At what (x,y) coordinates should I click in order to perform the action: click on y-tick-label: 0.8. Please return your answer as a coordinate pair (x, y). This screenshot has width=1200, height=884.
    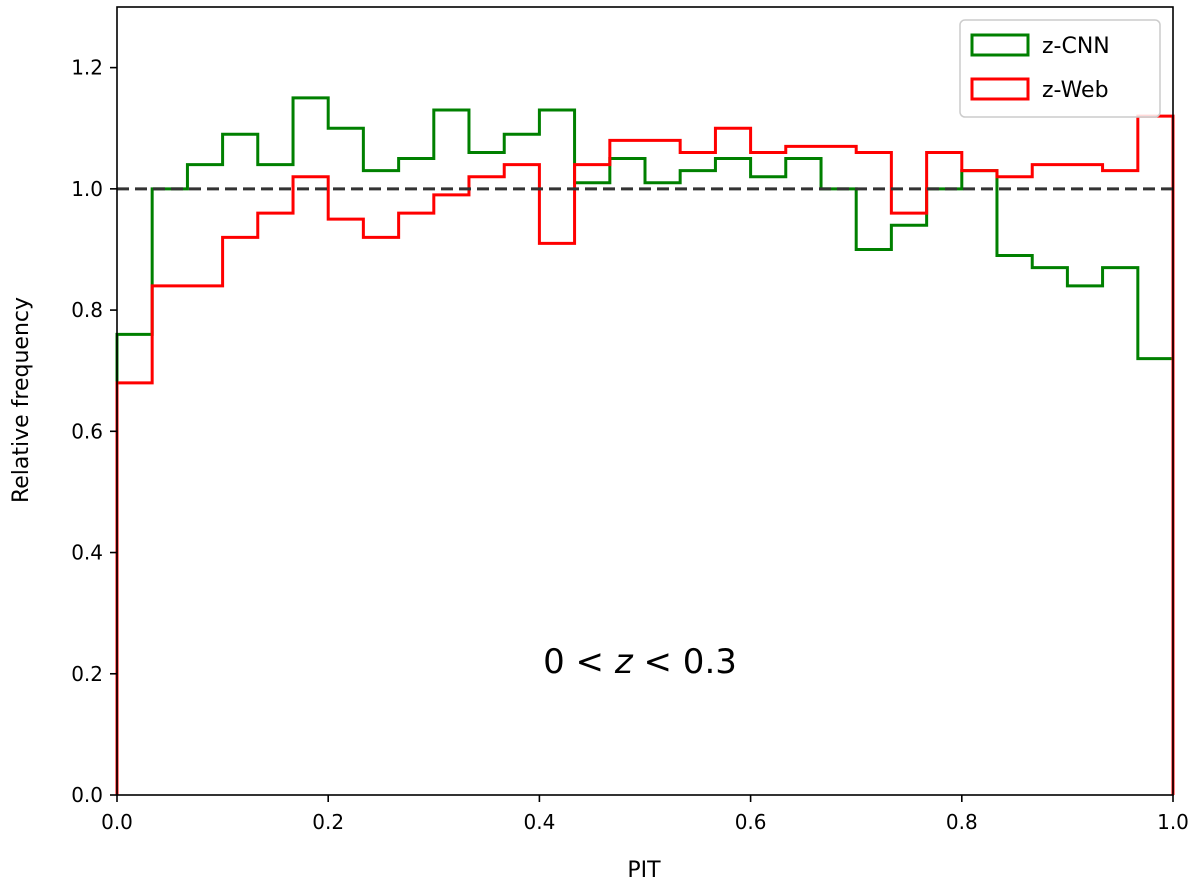
    Looking at the image, I should click on (87, 310).